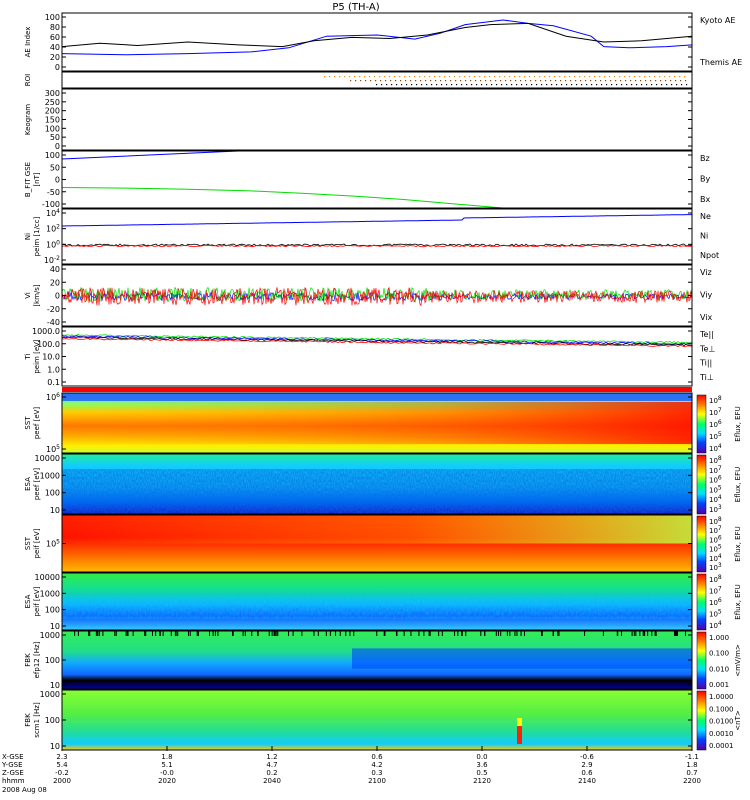 This screenshot has height=800, width=750. What do you see at coordinates (377, 296) in the screenshot?
I see `velocity-component-line` at bounding box center [377, 296].